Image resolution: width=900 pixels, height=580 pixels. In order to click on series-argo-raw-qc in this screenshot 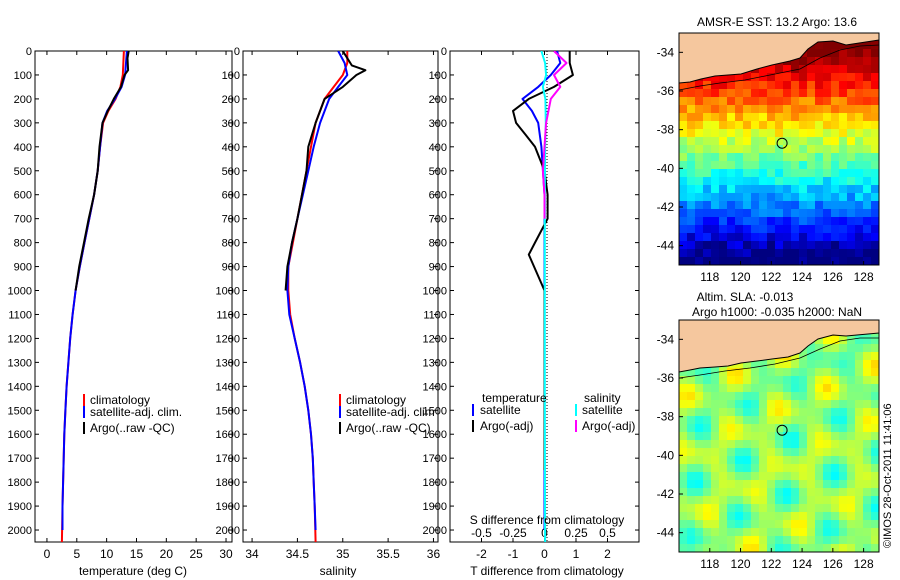, I will do `click(102, 171)`.